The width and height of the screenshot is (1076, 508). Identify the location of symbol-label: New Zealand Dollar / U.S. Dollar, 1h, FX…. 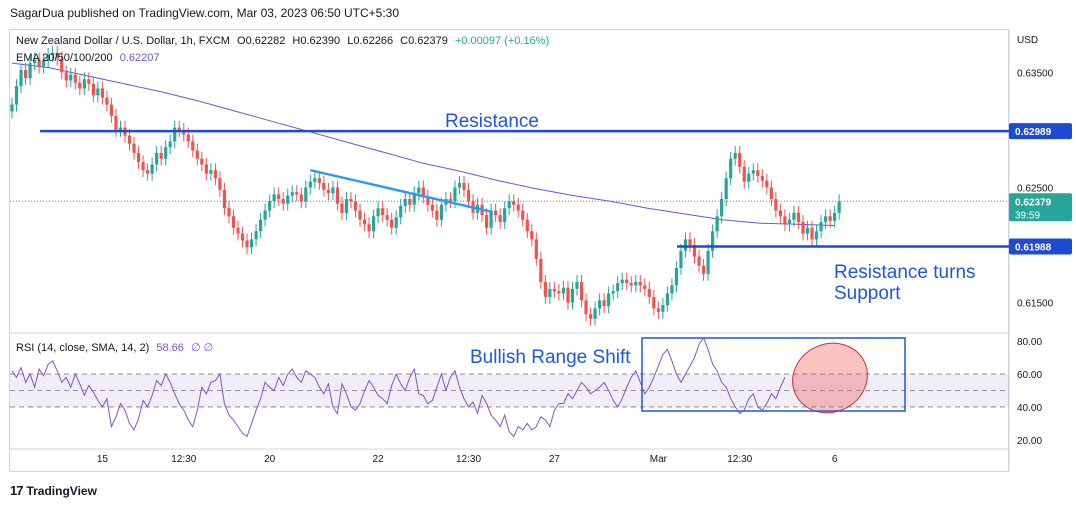
(123, 41).